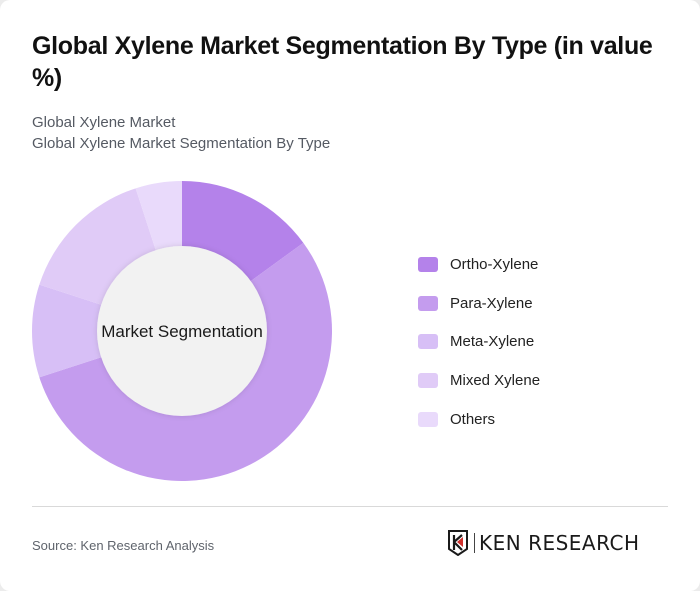 The width and height of the screenshot is (700, 591). I want to click on source-note: Source: Ken Research Analysis, so click(123, 545).